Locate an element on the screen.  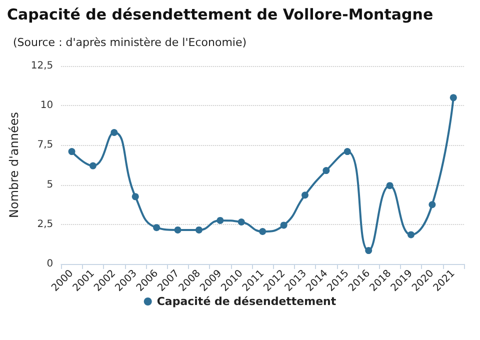
y-tick-label: 5 is located at coordinates (50, 184).